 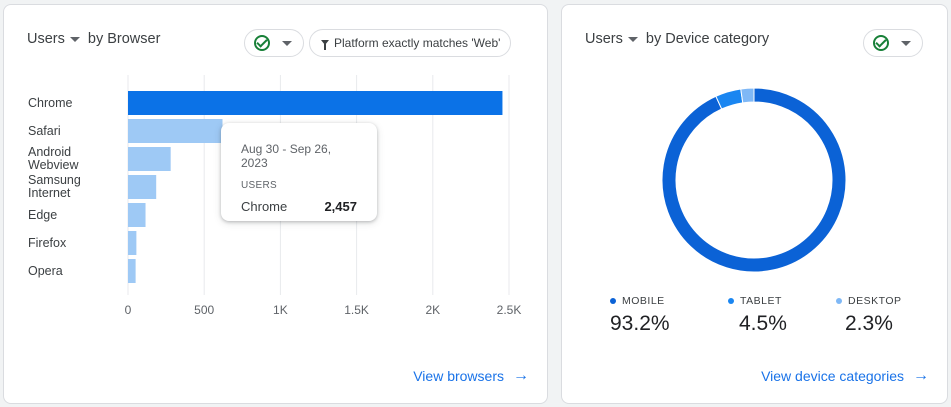 I want to click on tooltip-date: Aug 30 - Sep 26, 2023, so click(x=286, y=156).